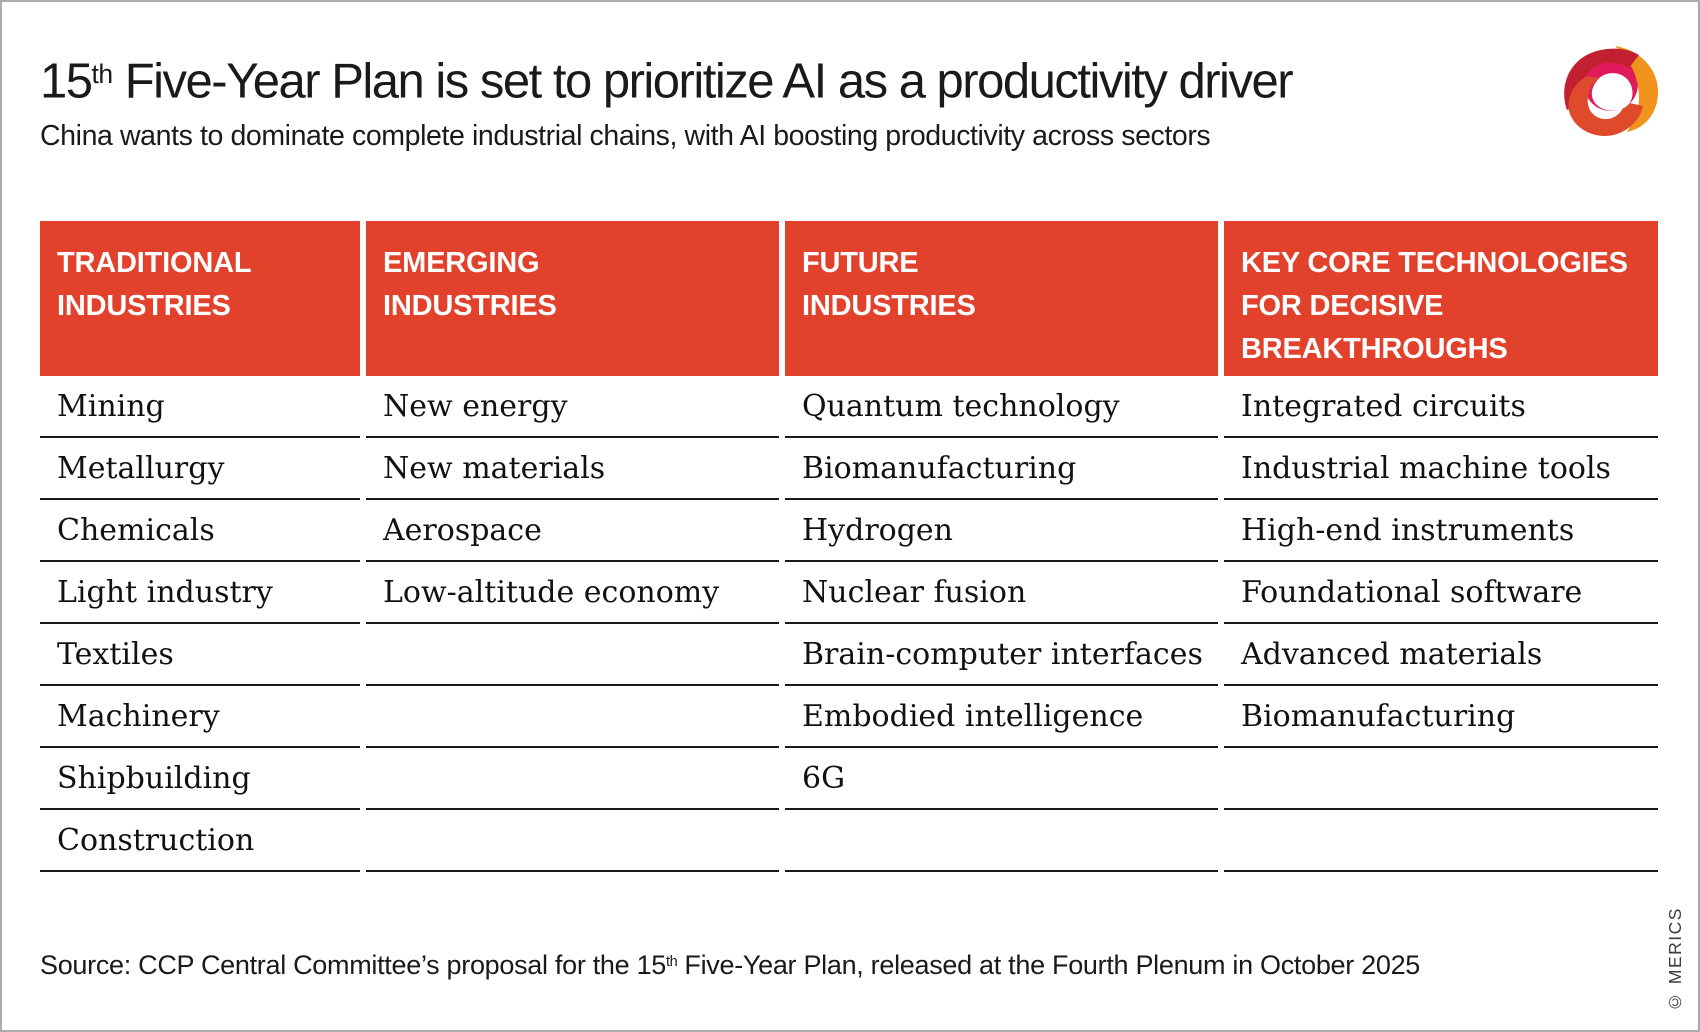 This screenshot has height=1032, width=1700. Describe the element at coordinates (1441, 655) in the screenshot. I see `table-cell: Advanced materials` at that location.